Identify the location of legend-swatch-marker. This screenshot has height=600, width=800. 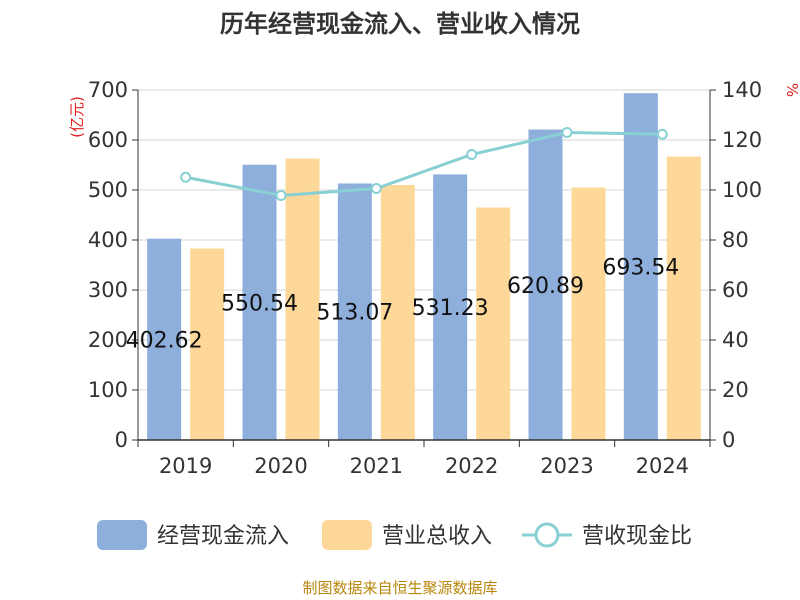
(547, 535).